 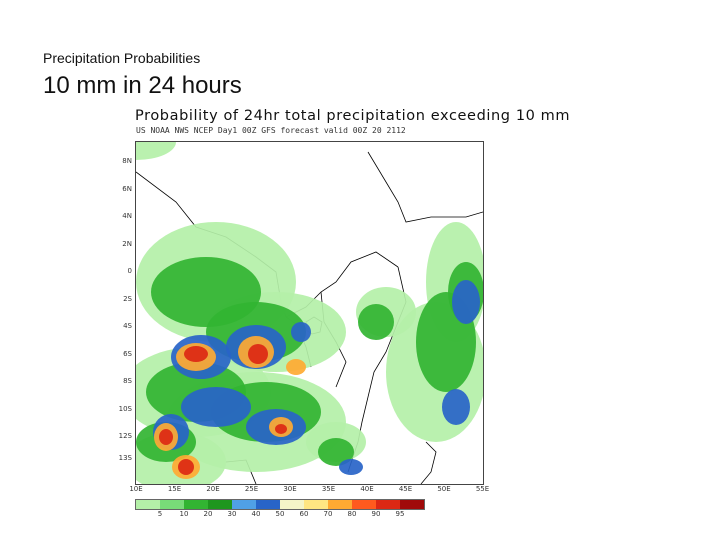 I want to click on legend-tick: 50, so click(x=280, y=514).